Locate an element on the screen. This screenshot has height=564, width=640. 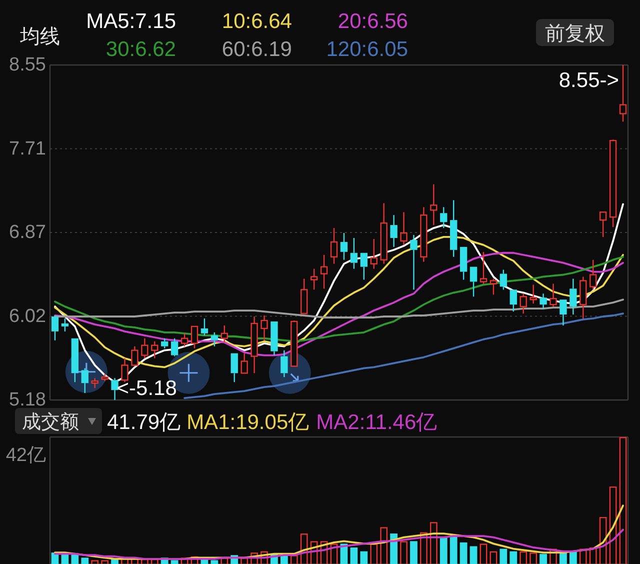
text: MA1:19.05亿 is located at coordinates (248, 422).